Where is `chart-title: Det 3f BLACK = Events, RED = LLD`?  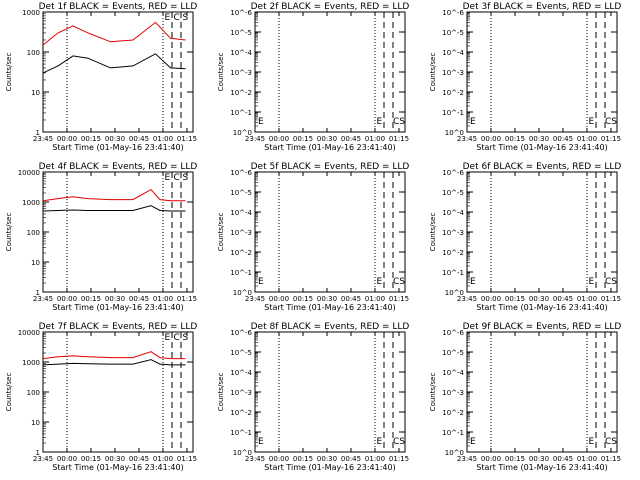
chart-title: Det 3f BLACK = Events, RED = LLD is located at coordinates (542, 7).